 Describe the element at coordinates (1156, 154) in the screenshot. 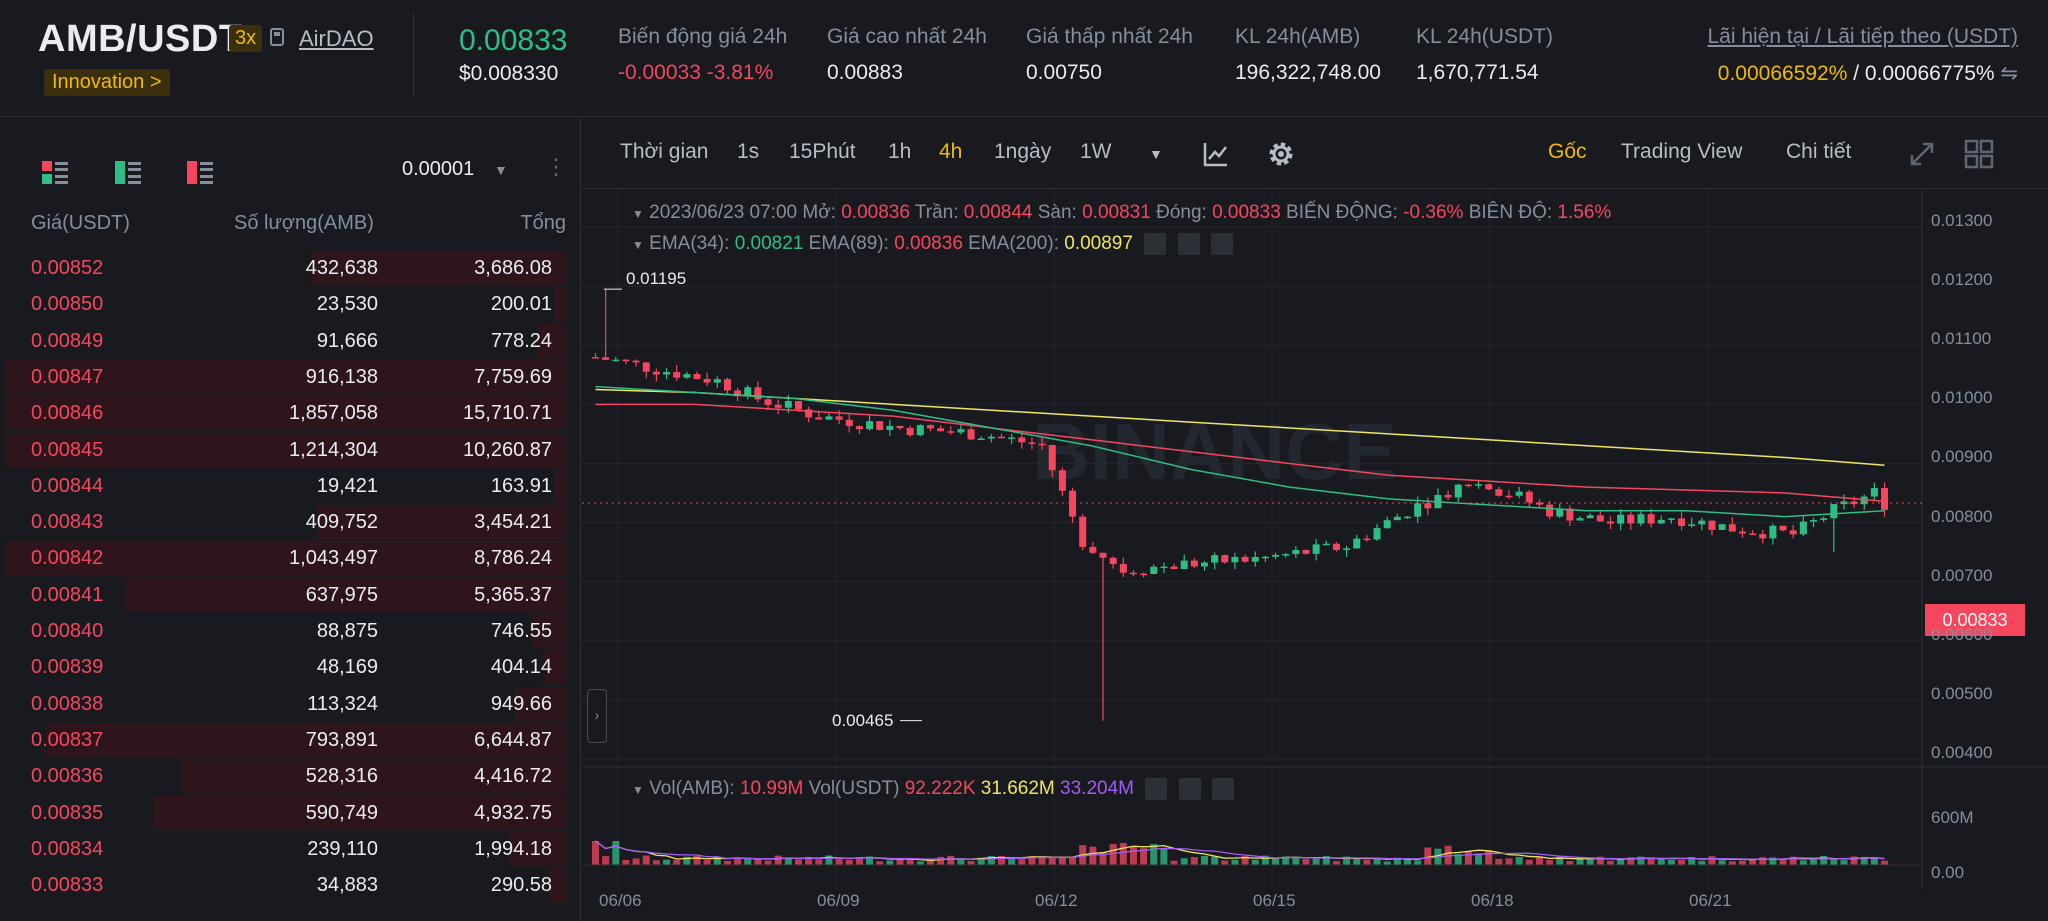

I see `interval-more-icon: ▼` at that location.